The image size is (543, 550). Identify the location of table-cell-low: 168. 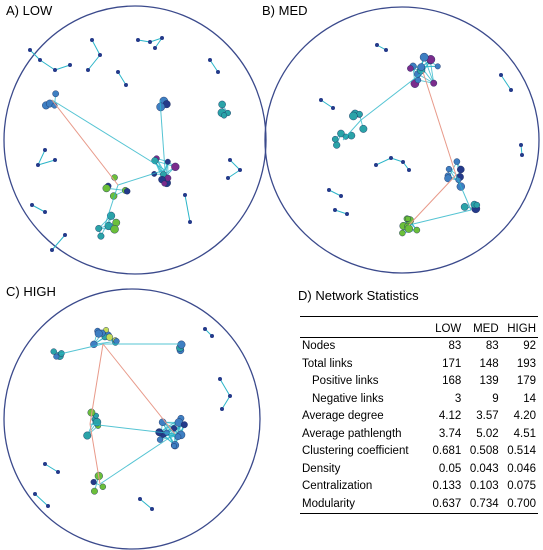
(452, 381).